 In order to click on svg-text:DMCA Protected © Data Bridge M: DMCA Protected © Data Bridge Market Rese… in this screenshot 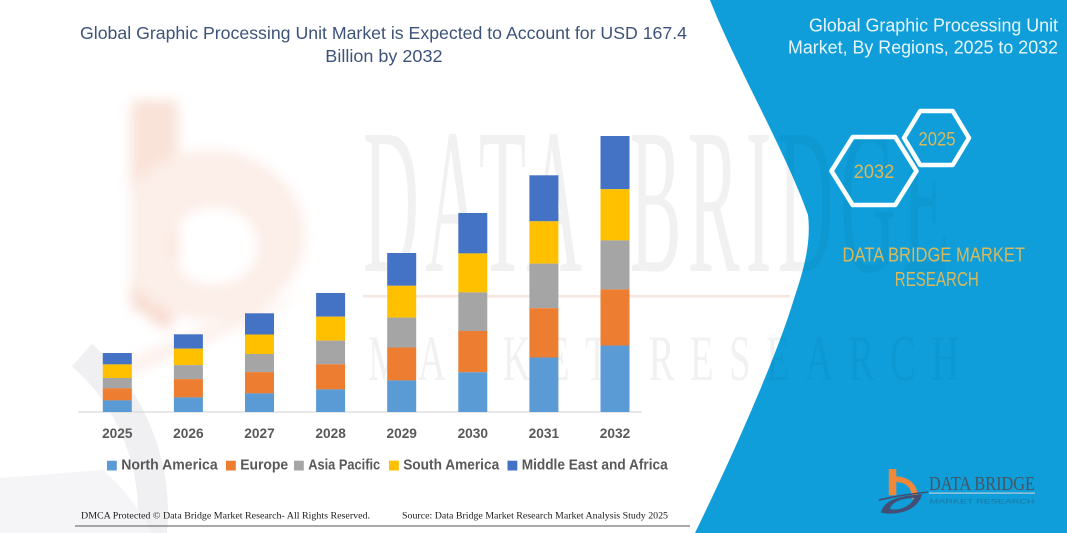, I will do `click(225, 516)`.